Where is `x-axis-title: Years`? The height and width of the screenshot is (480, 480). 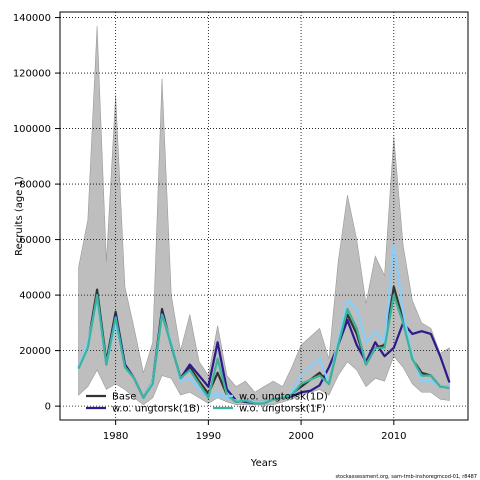 x-axis-title: Years is located at coordinates (263, 463).